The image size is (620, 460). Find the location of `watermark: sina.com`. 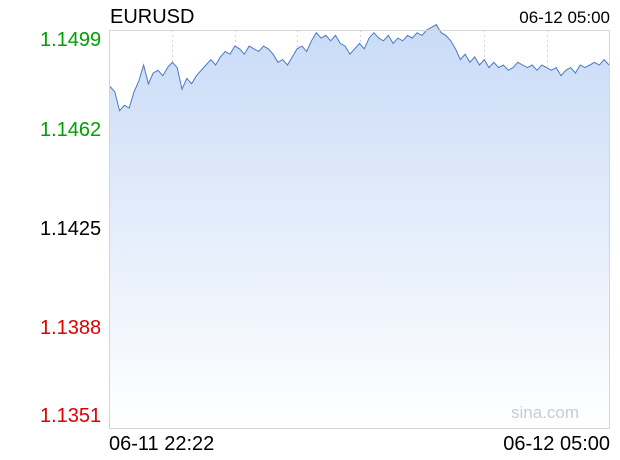

watermark: sina.com is located at coordinates (545, 412).